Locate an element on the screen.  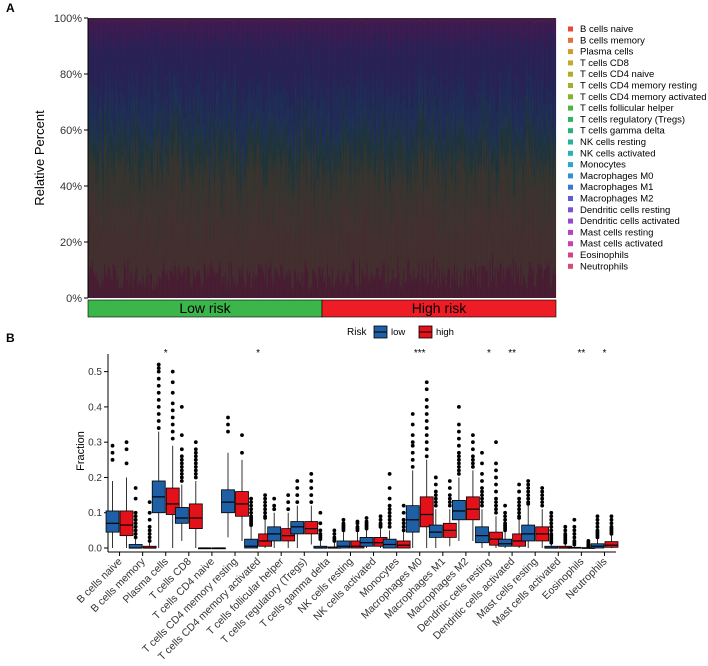
panel-a-label: A is located at coordinates (10, 8).